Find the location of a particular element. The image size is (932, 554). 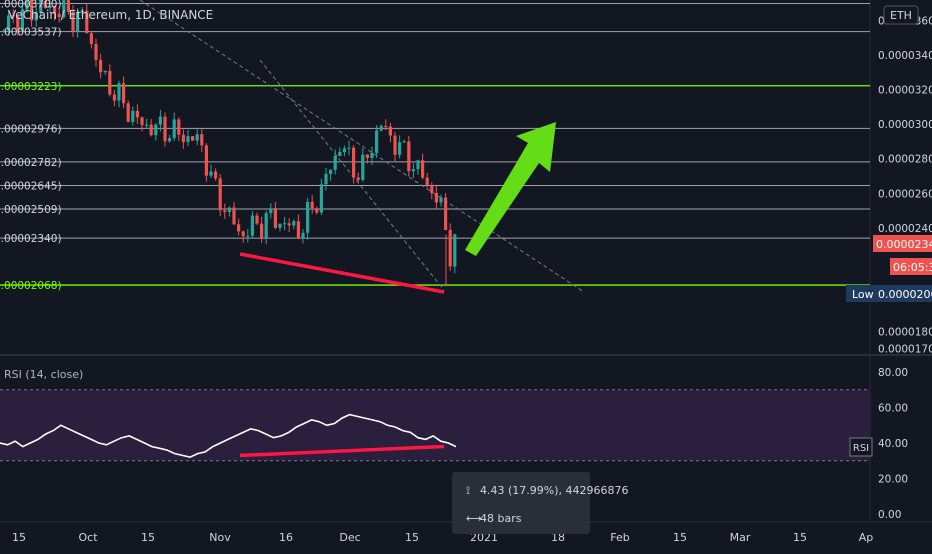

time-tick-label: 2021 is located at coordinates (484, 537).